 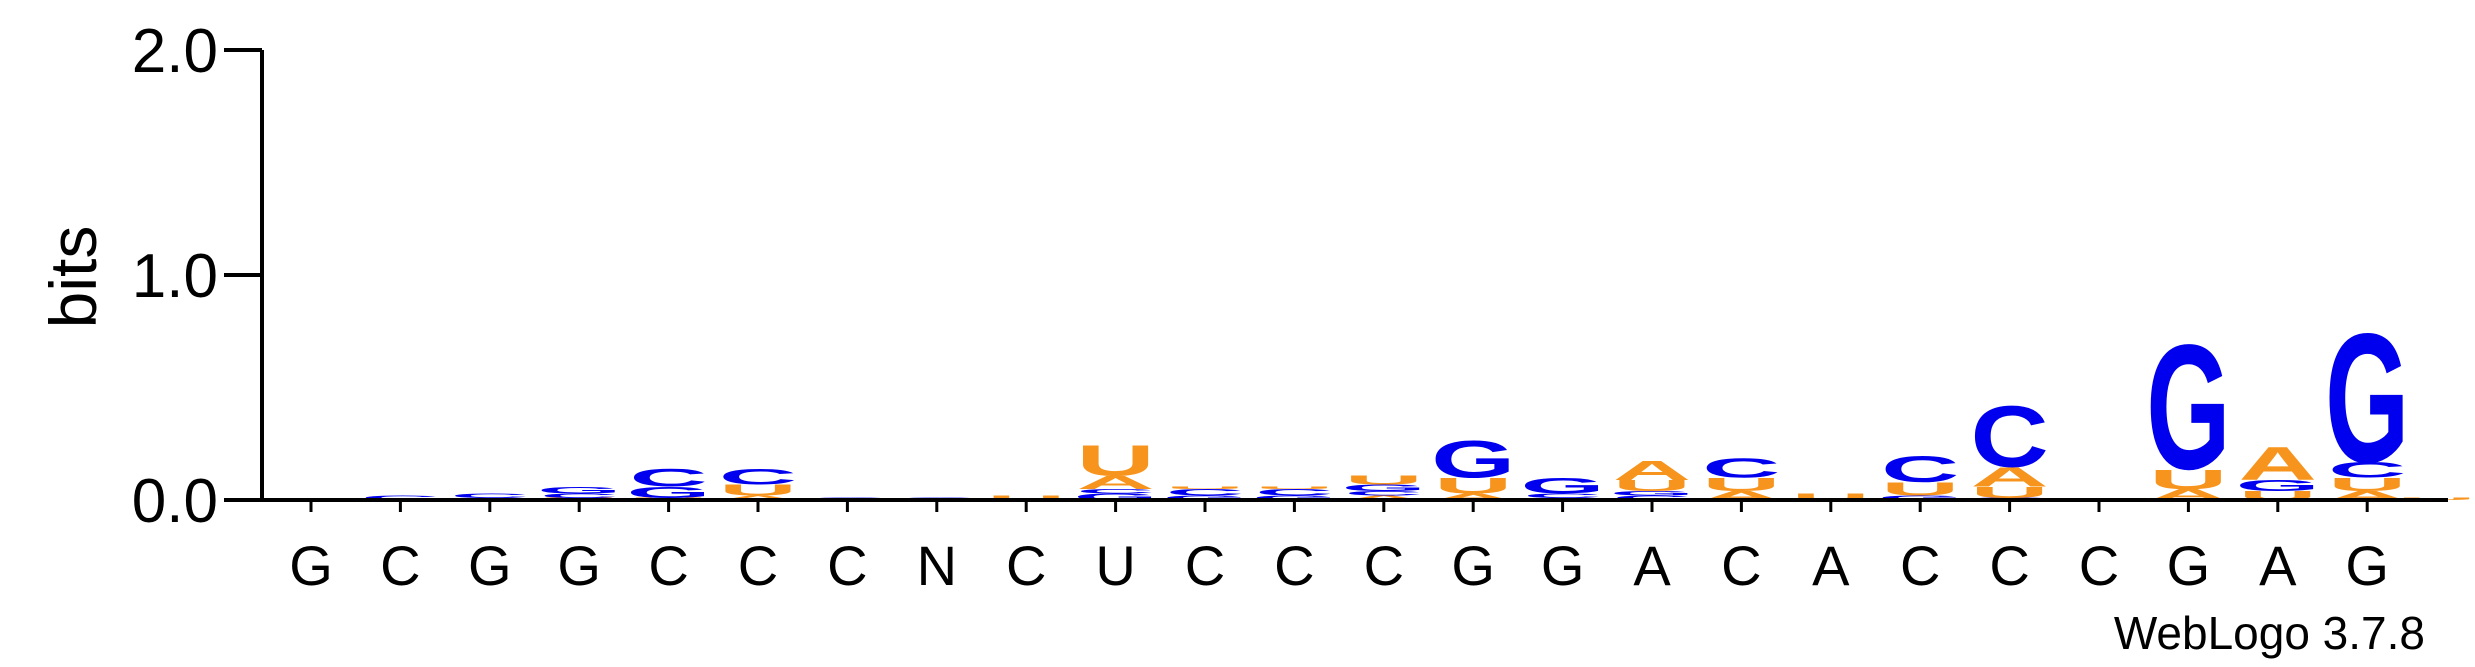 What do you see at coordinates (1115, 565) in the screenshot?
I see `x-tick-label: U` at bounding box center [1115, 565].